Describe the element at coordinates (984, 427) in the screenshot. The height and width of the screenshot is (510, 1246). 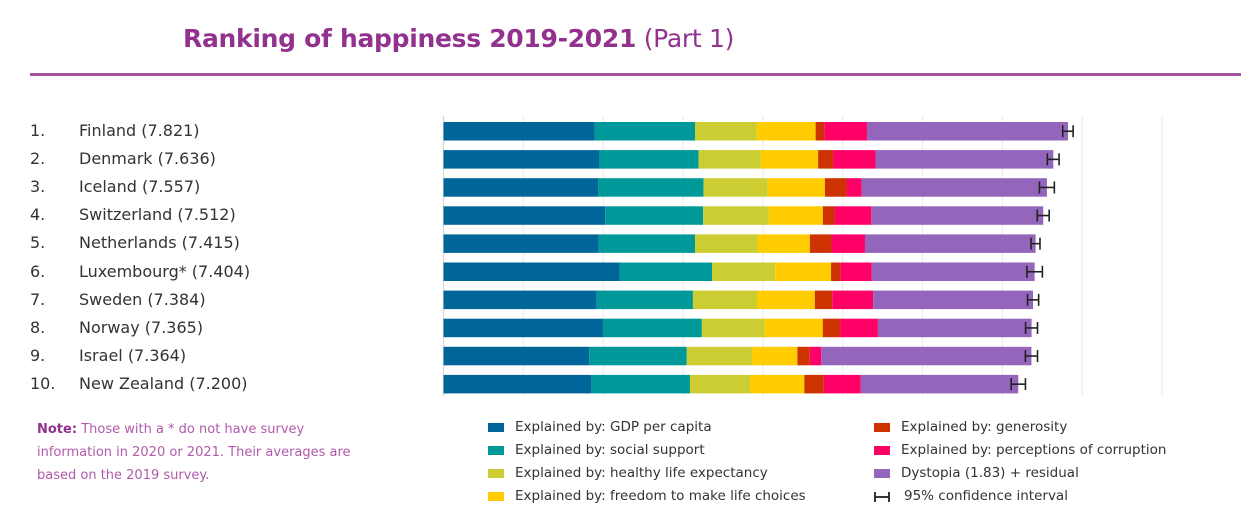
I see `legend-label: Explained by: generosity` at that location.